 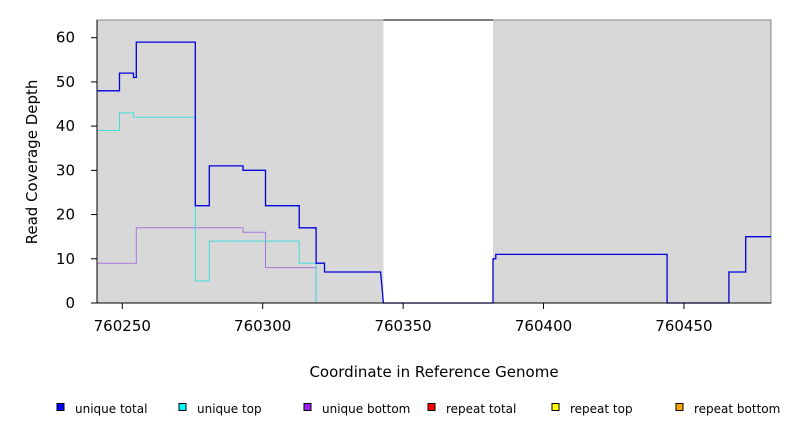 I want to click on legend-item-repeat-top: repeat top, so click(x=592, y=409).